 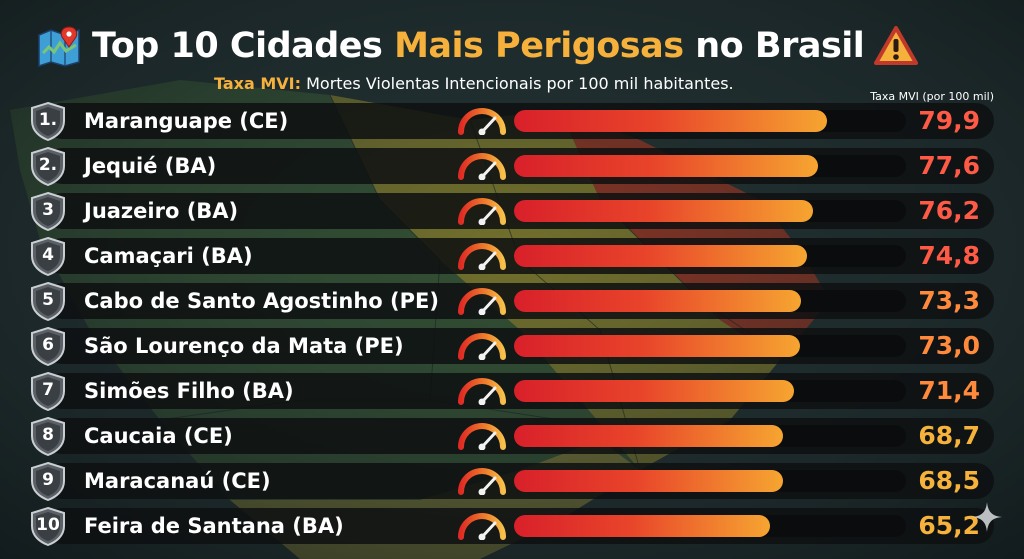 What do you see at coordinates (150, 166) in the screenshot?
I see `category-label: Jequié (BA)` at bounding box center [150, 166].